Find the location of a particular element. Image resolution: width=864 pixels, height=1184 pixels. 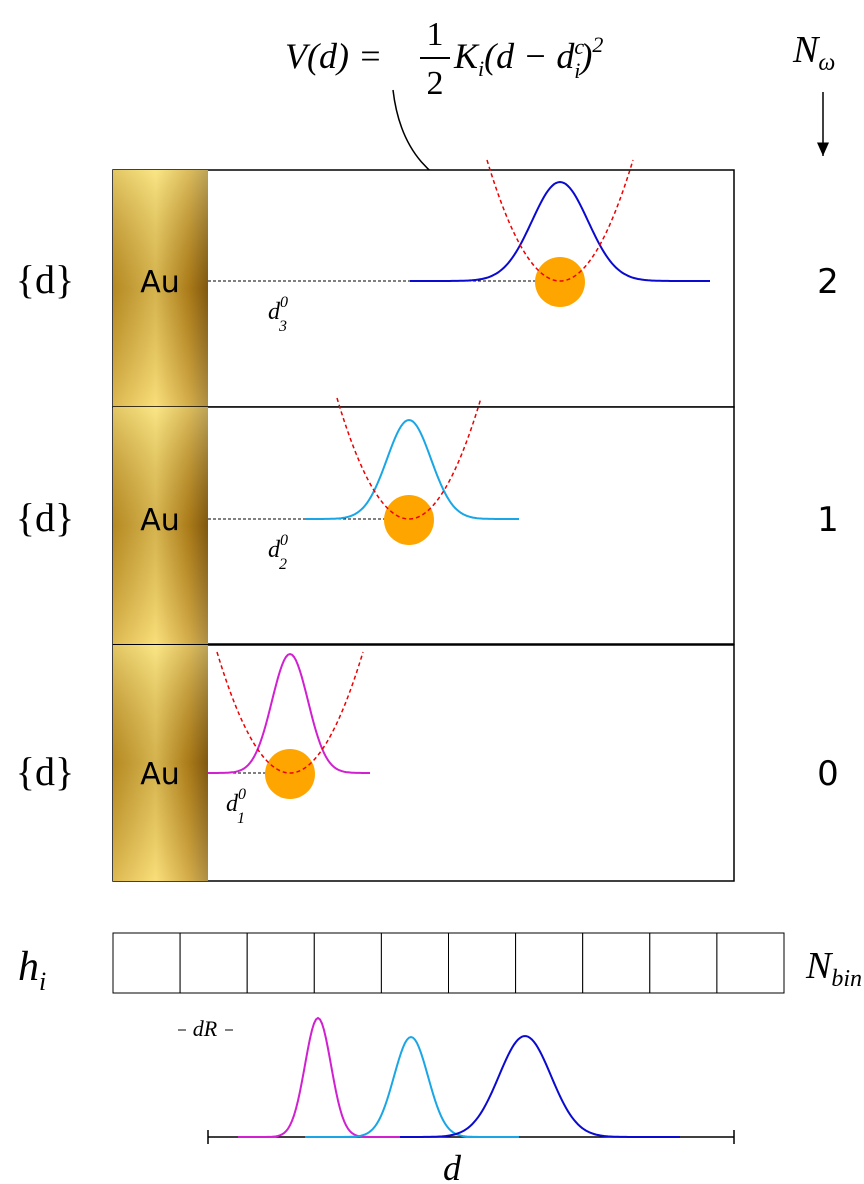

d-axis-label: d is located at coordinates (452, 1166).